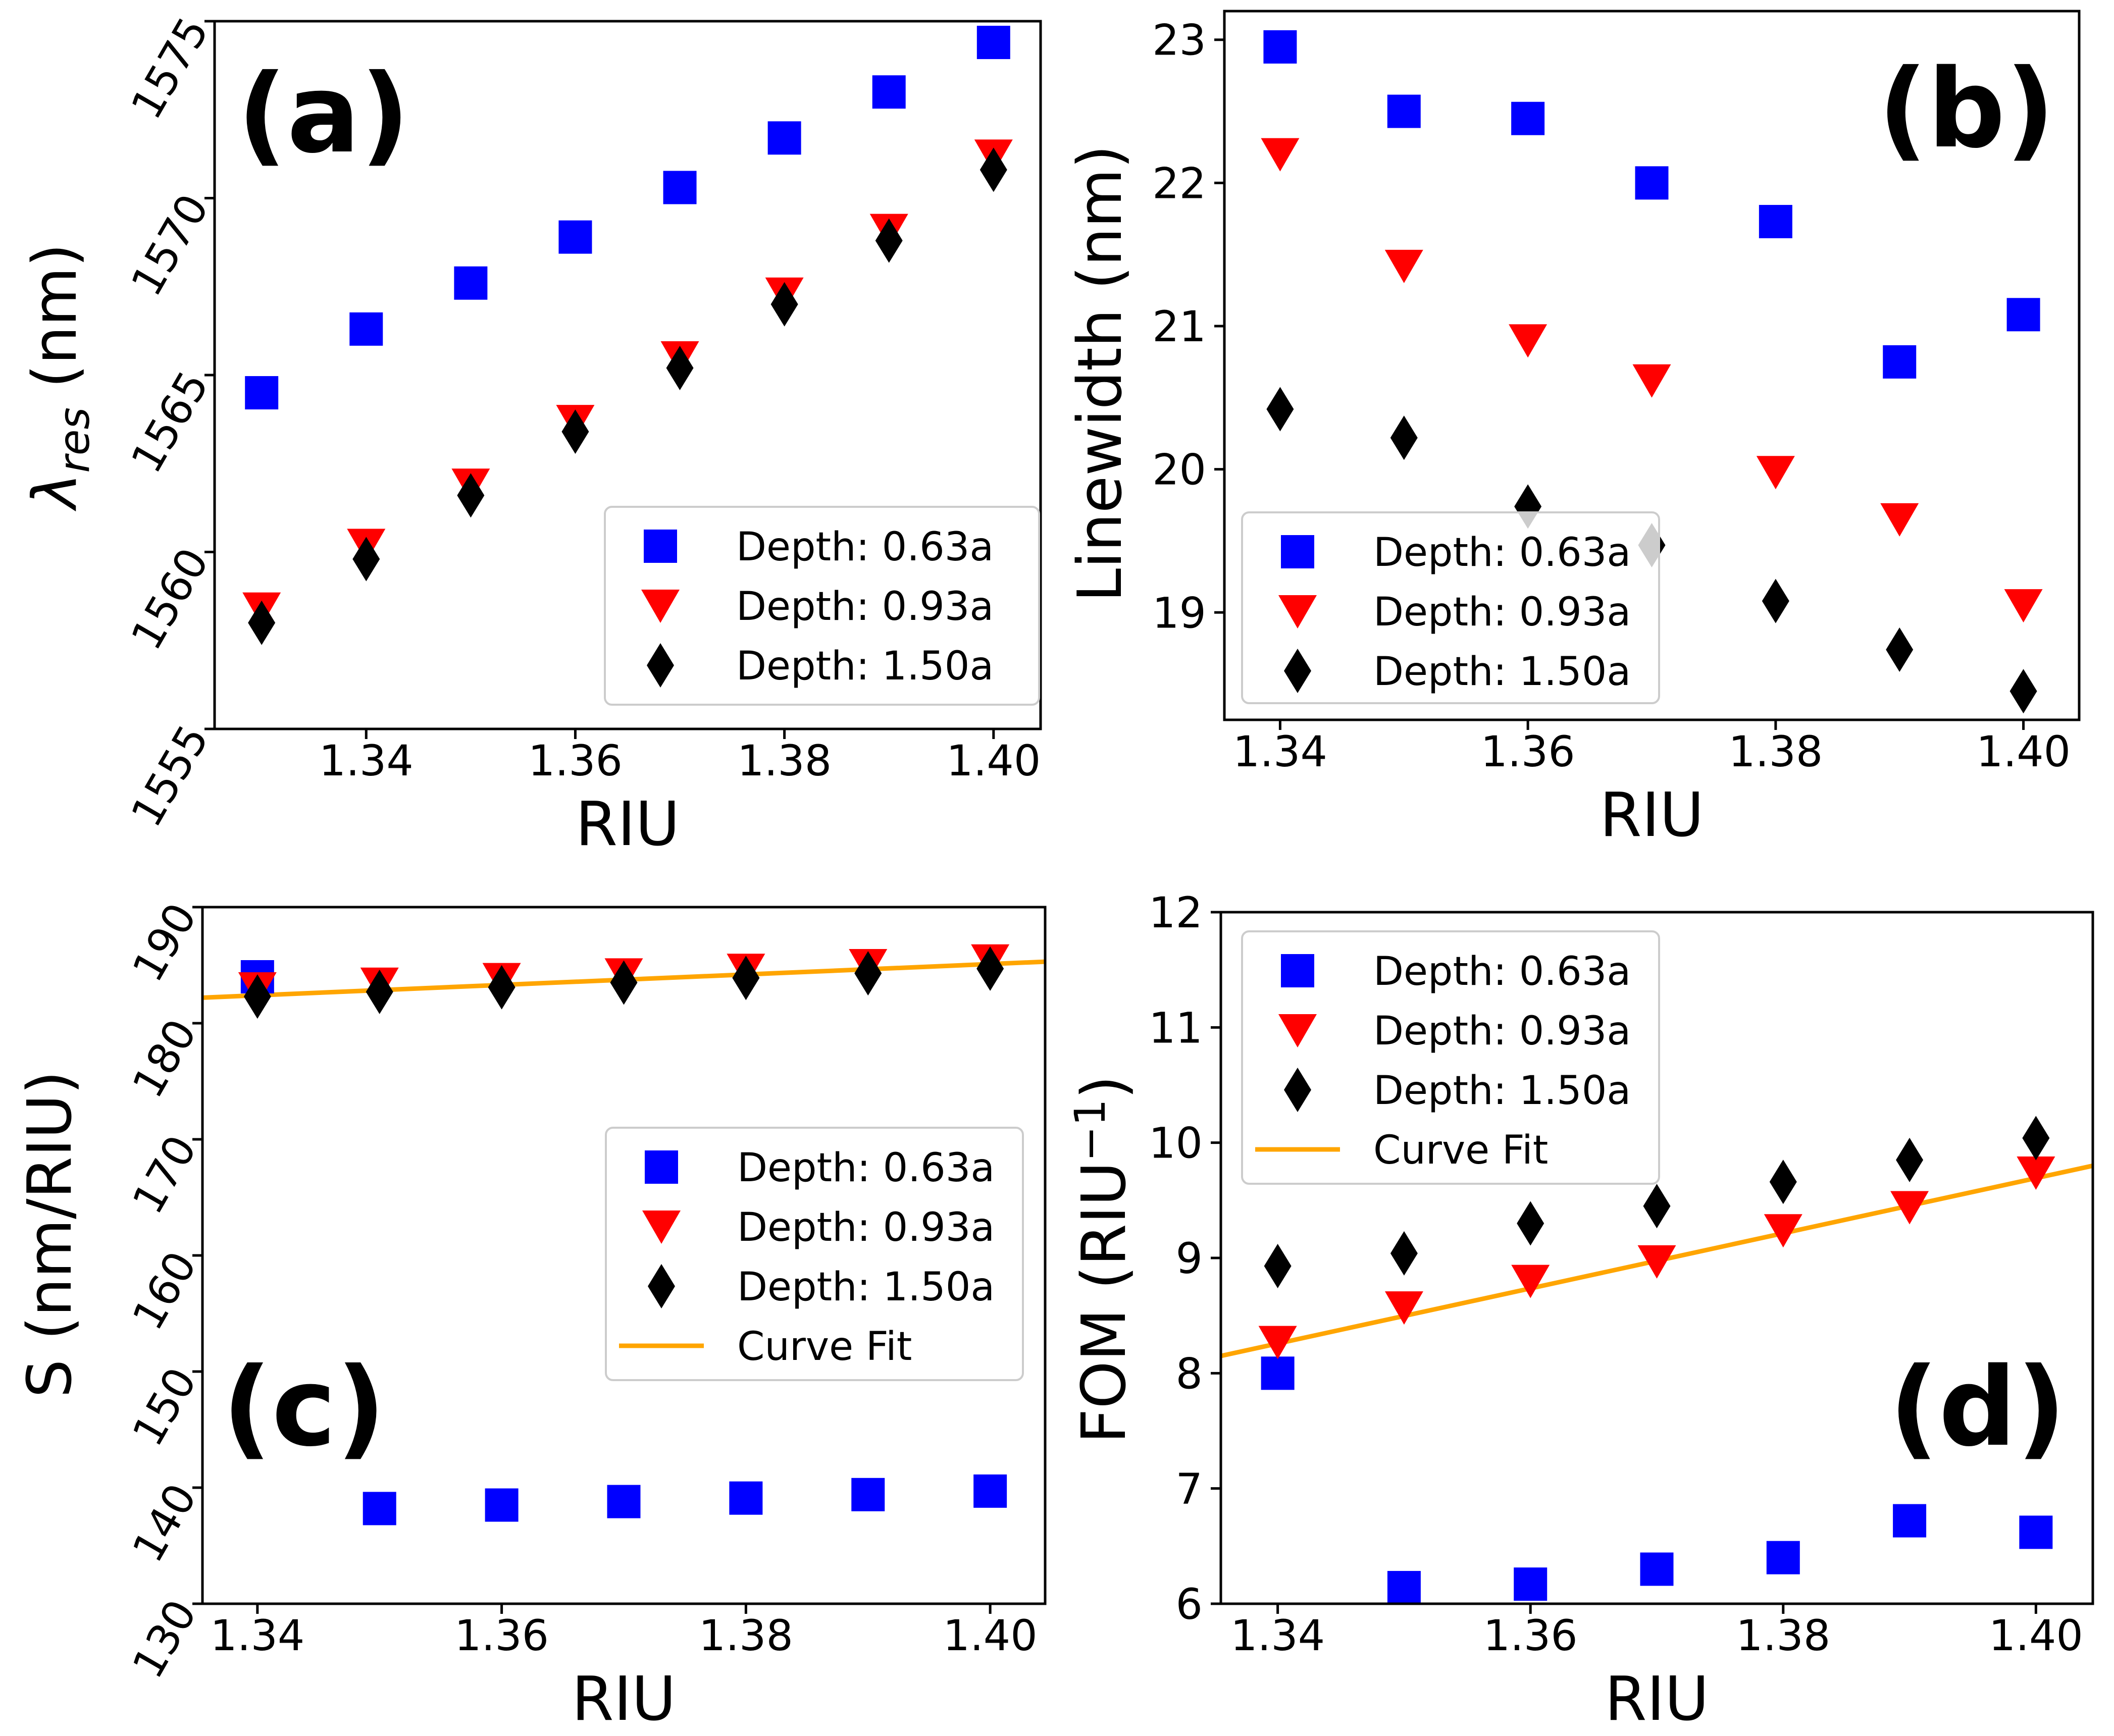  Describe the element at coordinates (55, 493) in the screenshot. I see `y-axis-label-main: λ` at that location.